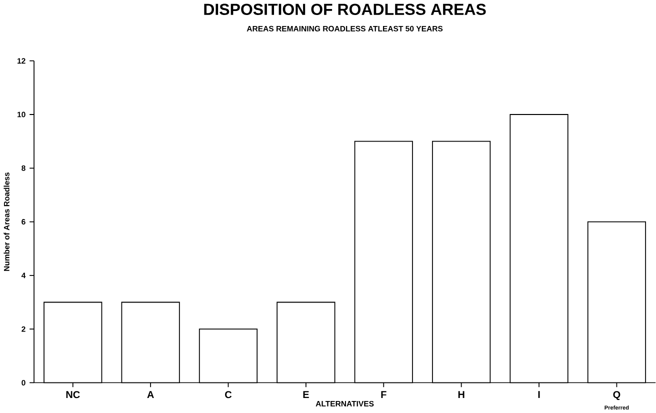 This screenshot has width=656, height=413. I want to click on x-tick-label: I, so click(539, 394).